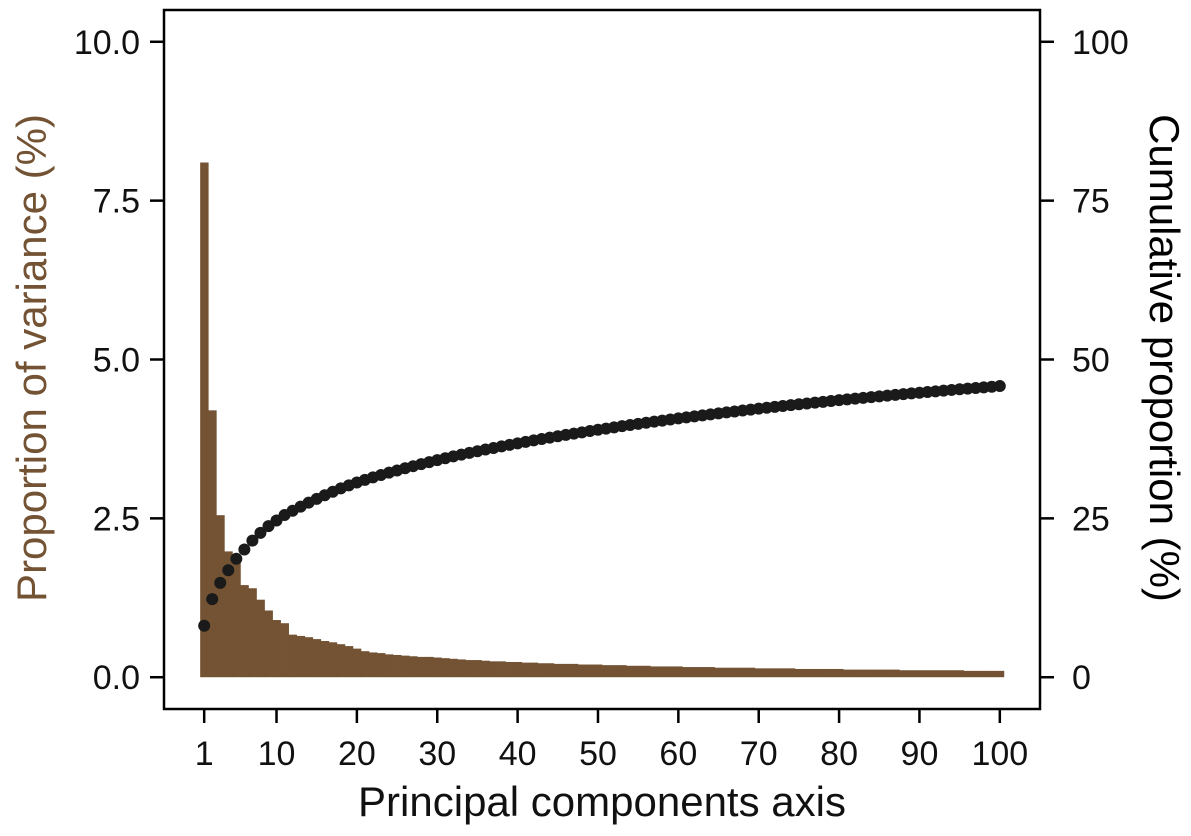  I want to click on x-tick-label: 1, so click(204, 754).